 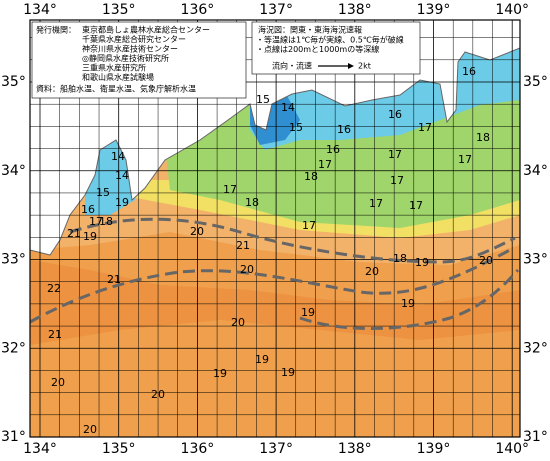 What do you see at coordinates (130, 49) in the screenshot?
I see `publisher-line: 神奈川県水産技術センター` at bounding box center [130, 49].